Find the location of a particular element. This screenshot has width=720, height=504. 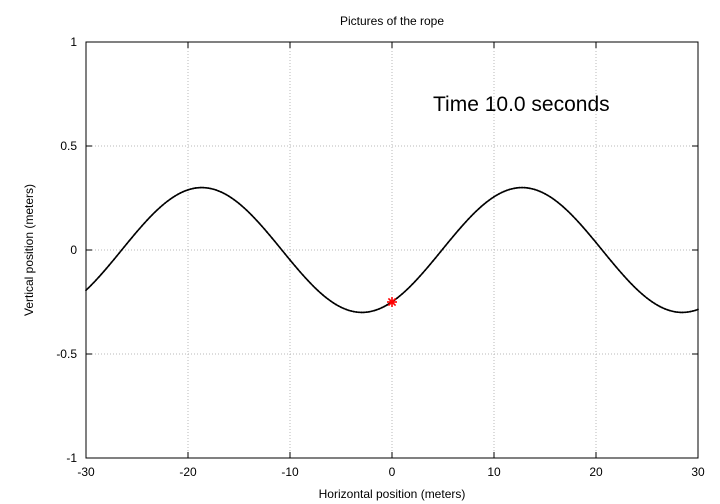

highlight-star-marker is located at coordinates (392, 302).